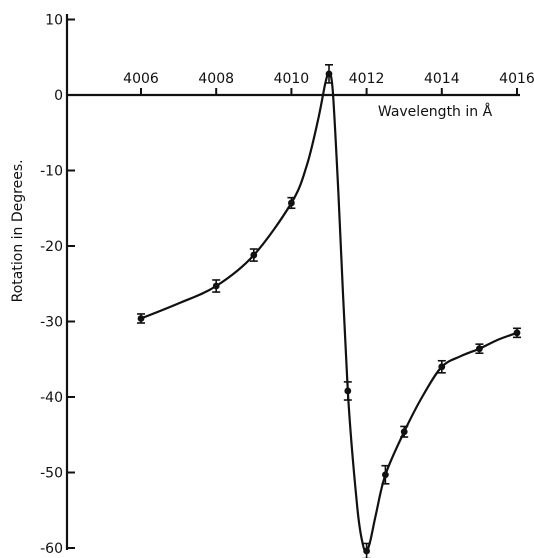 The width and height of the screenshot is (534, 558). I want to click on x-tick-label: 4008, so click(216, 79).